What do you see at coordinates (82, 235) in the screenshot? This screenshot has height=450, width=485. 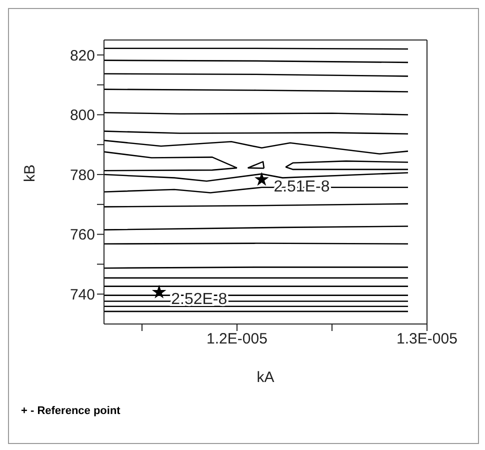 I see `y-tick-label: 760` at bounding box center [82, 235].